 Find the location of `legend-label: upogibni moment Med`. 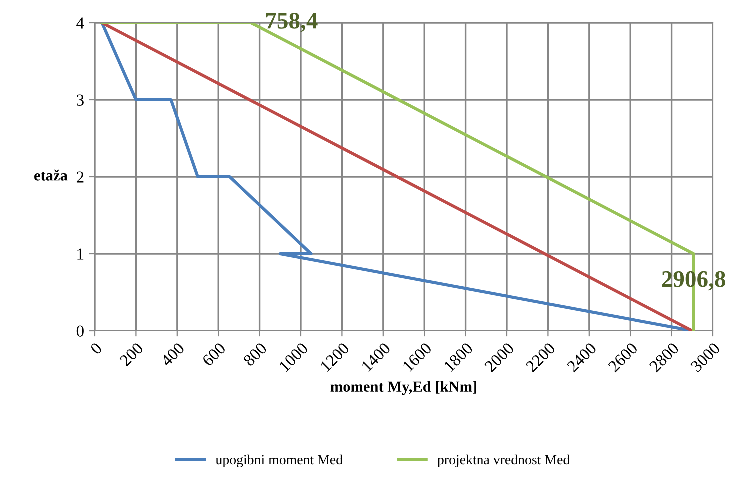

legend-label: upogibni moment Med is located at coordinates (279, 461).